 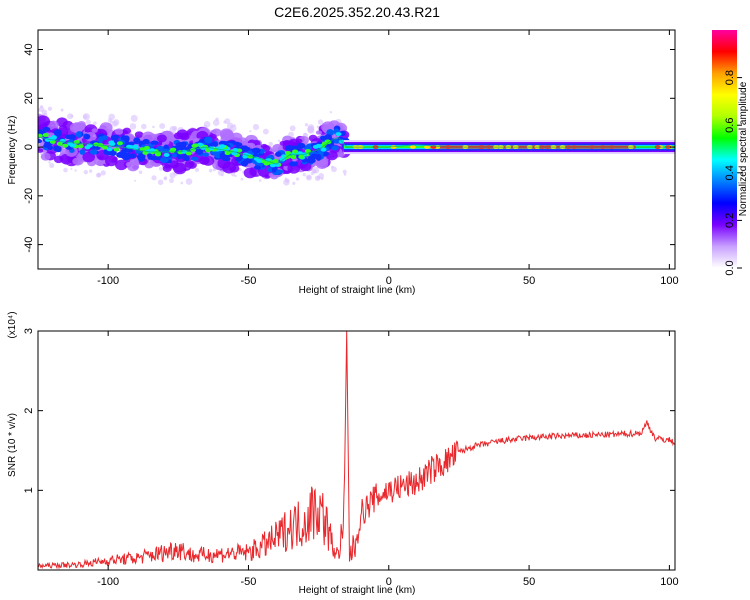 What do you see at coordinates (669, 281) in the screenshot?
I see `x-tick-label: 100` at bounding box center [669, 281].